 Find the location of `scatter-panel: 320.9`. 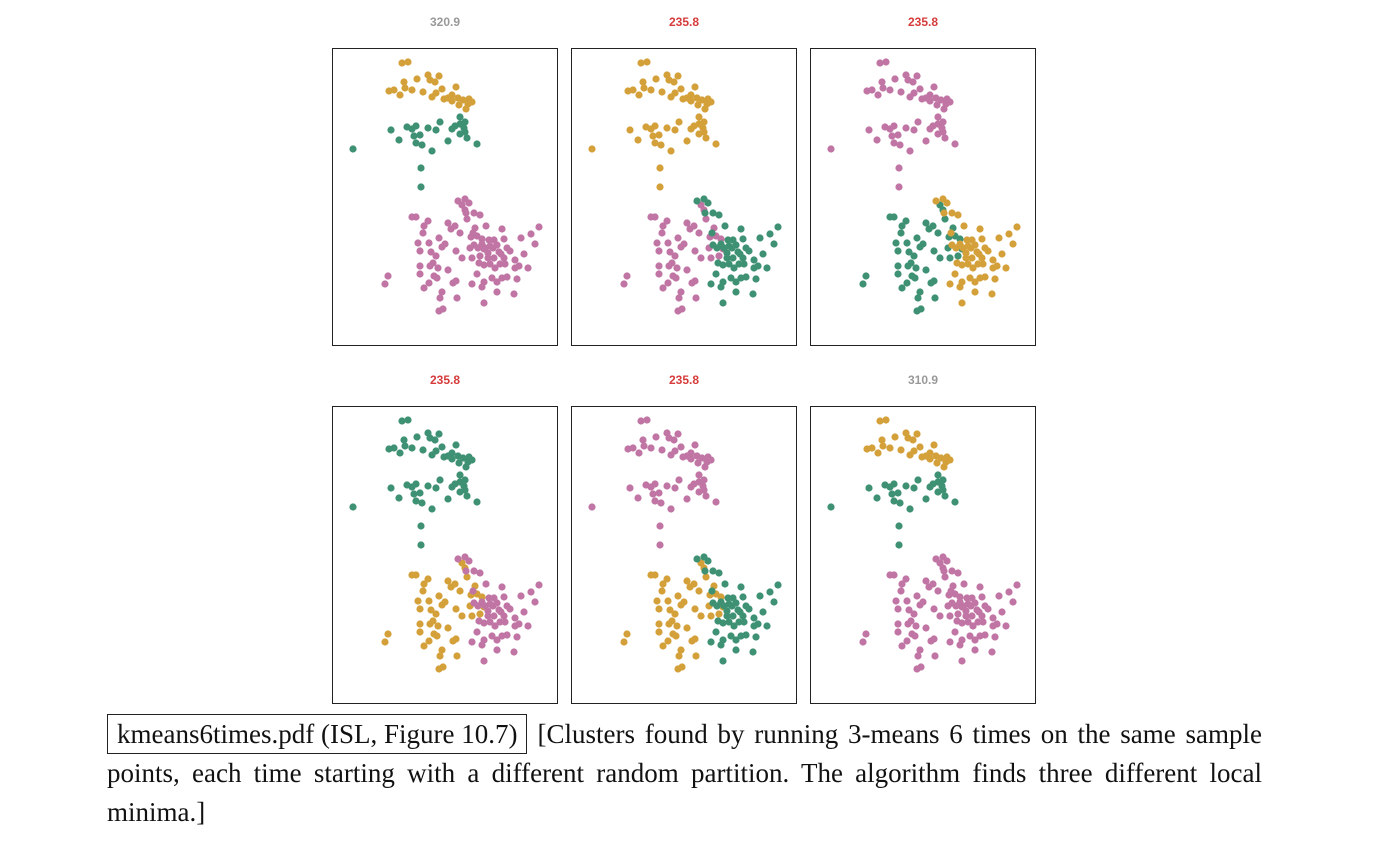

scatter-panel: 320.9 is located at coordinates (445, 180).